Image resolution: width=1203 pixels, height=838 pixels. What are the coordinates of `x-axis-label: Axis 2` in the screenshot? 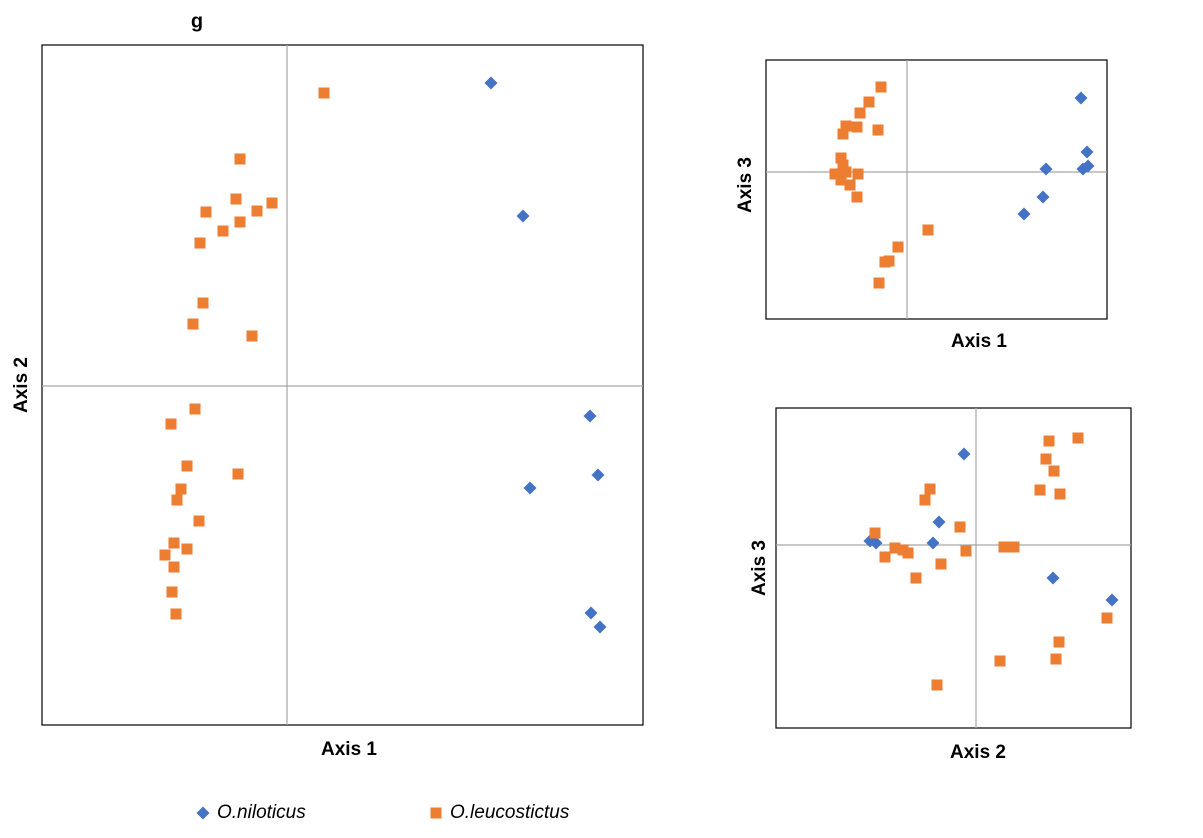 It's located at (978, 752).